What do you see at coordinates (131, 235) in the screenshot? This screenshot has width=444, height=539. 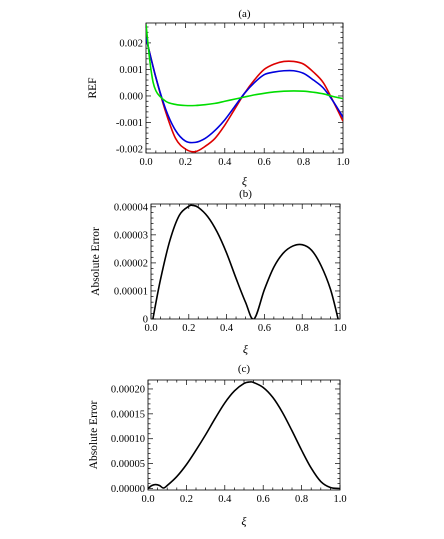 I see `y-tick-label: 0.00003` at bounding box center [131, 235].